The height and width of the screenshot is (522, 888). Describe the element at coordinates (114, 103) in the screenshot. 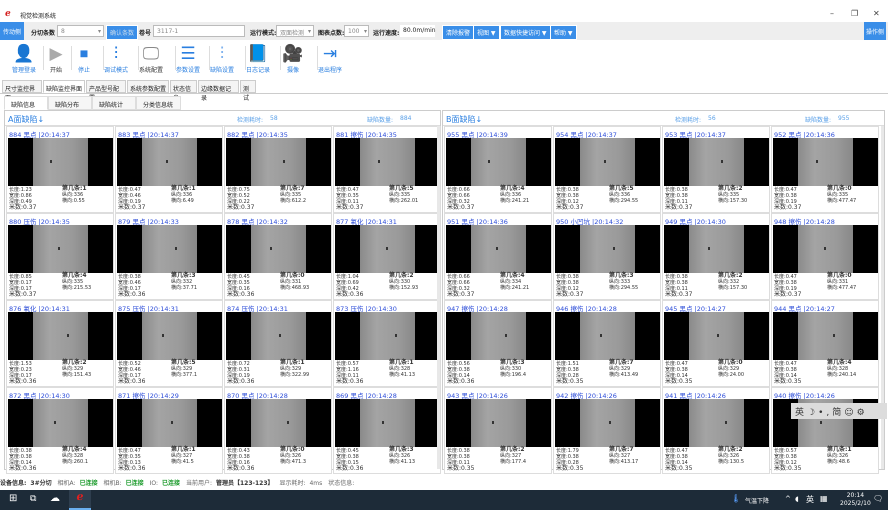

I see `subtab-2: 缺陷统计` at that location.